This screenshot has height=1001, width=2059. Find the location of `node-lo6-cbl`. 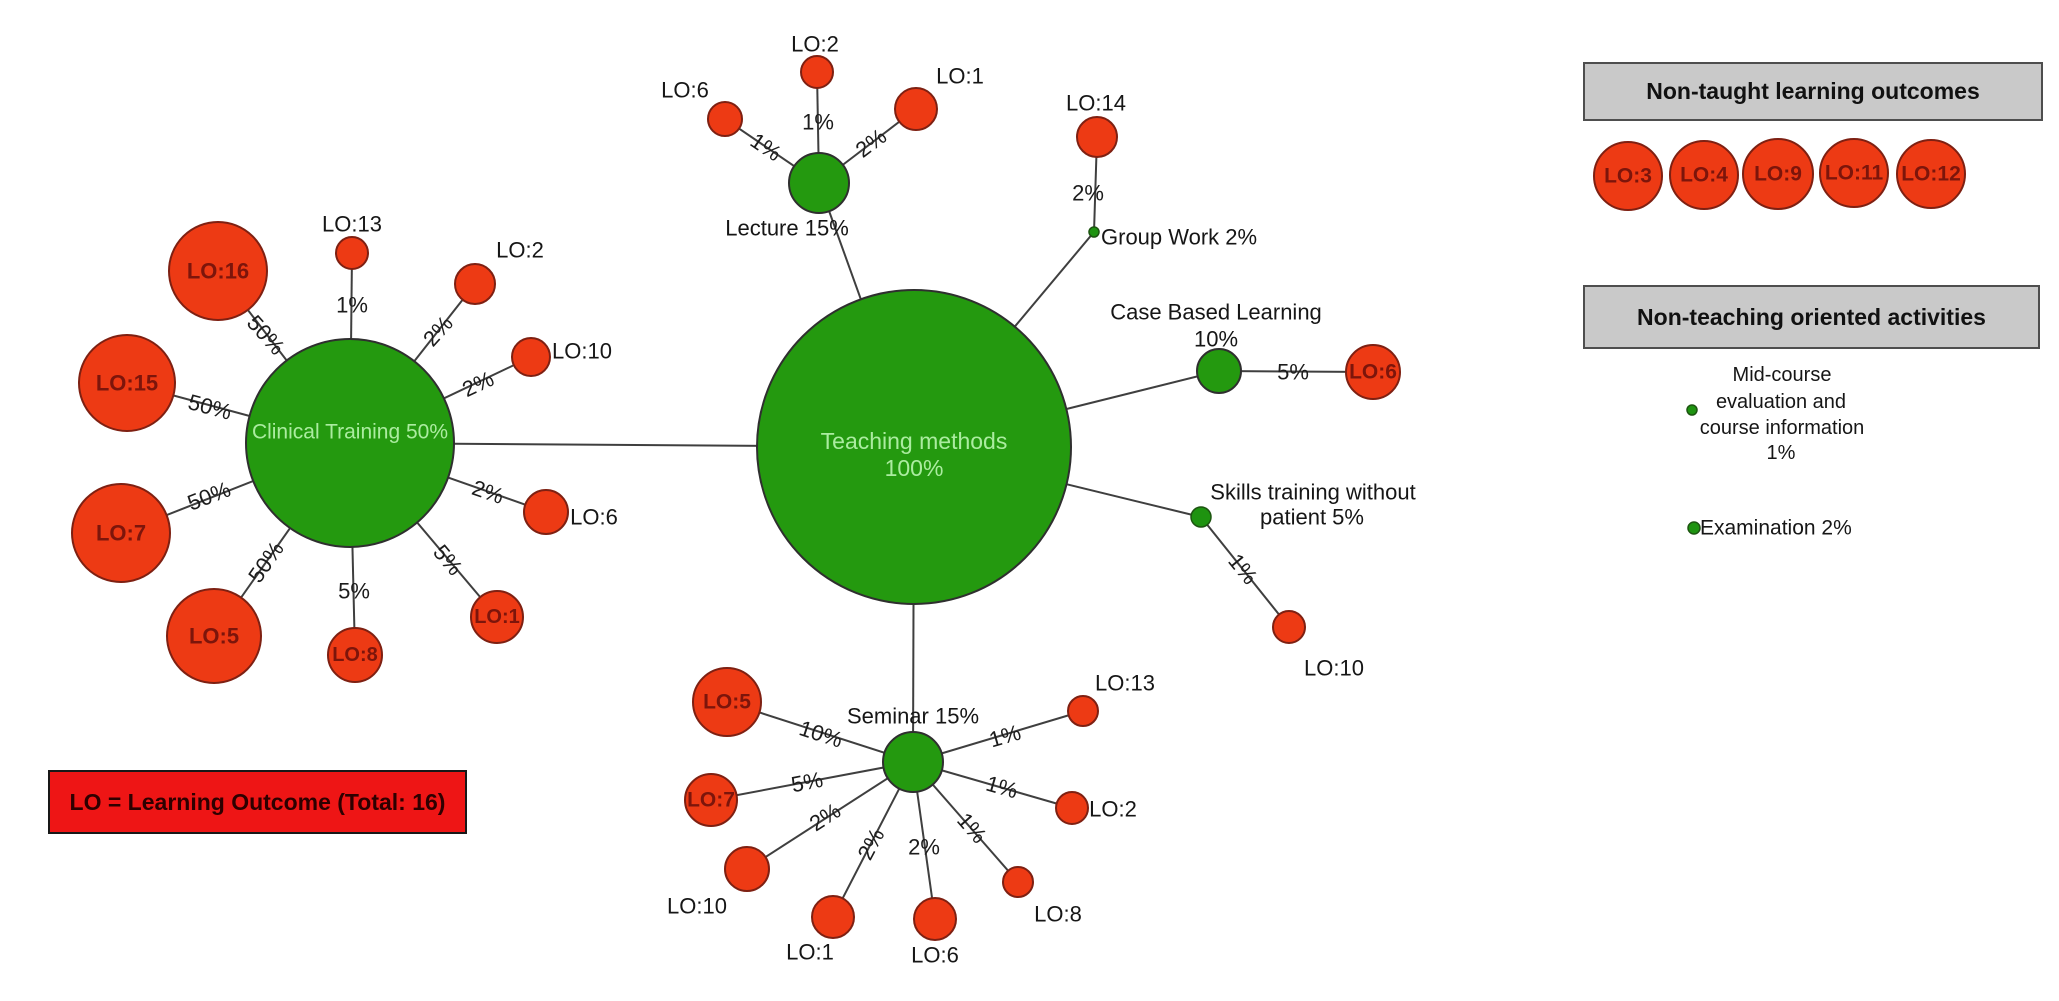

node-lo6-cbl is located at coordinates (1373, 372).